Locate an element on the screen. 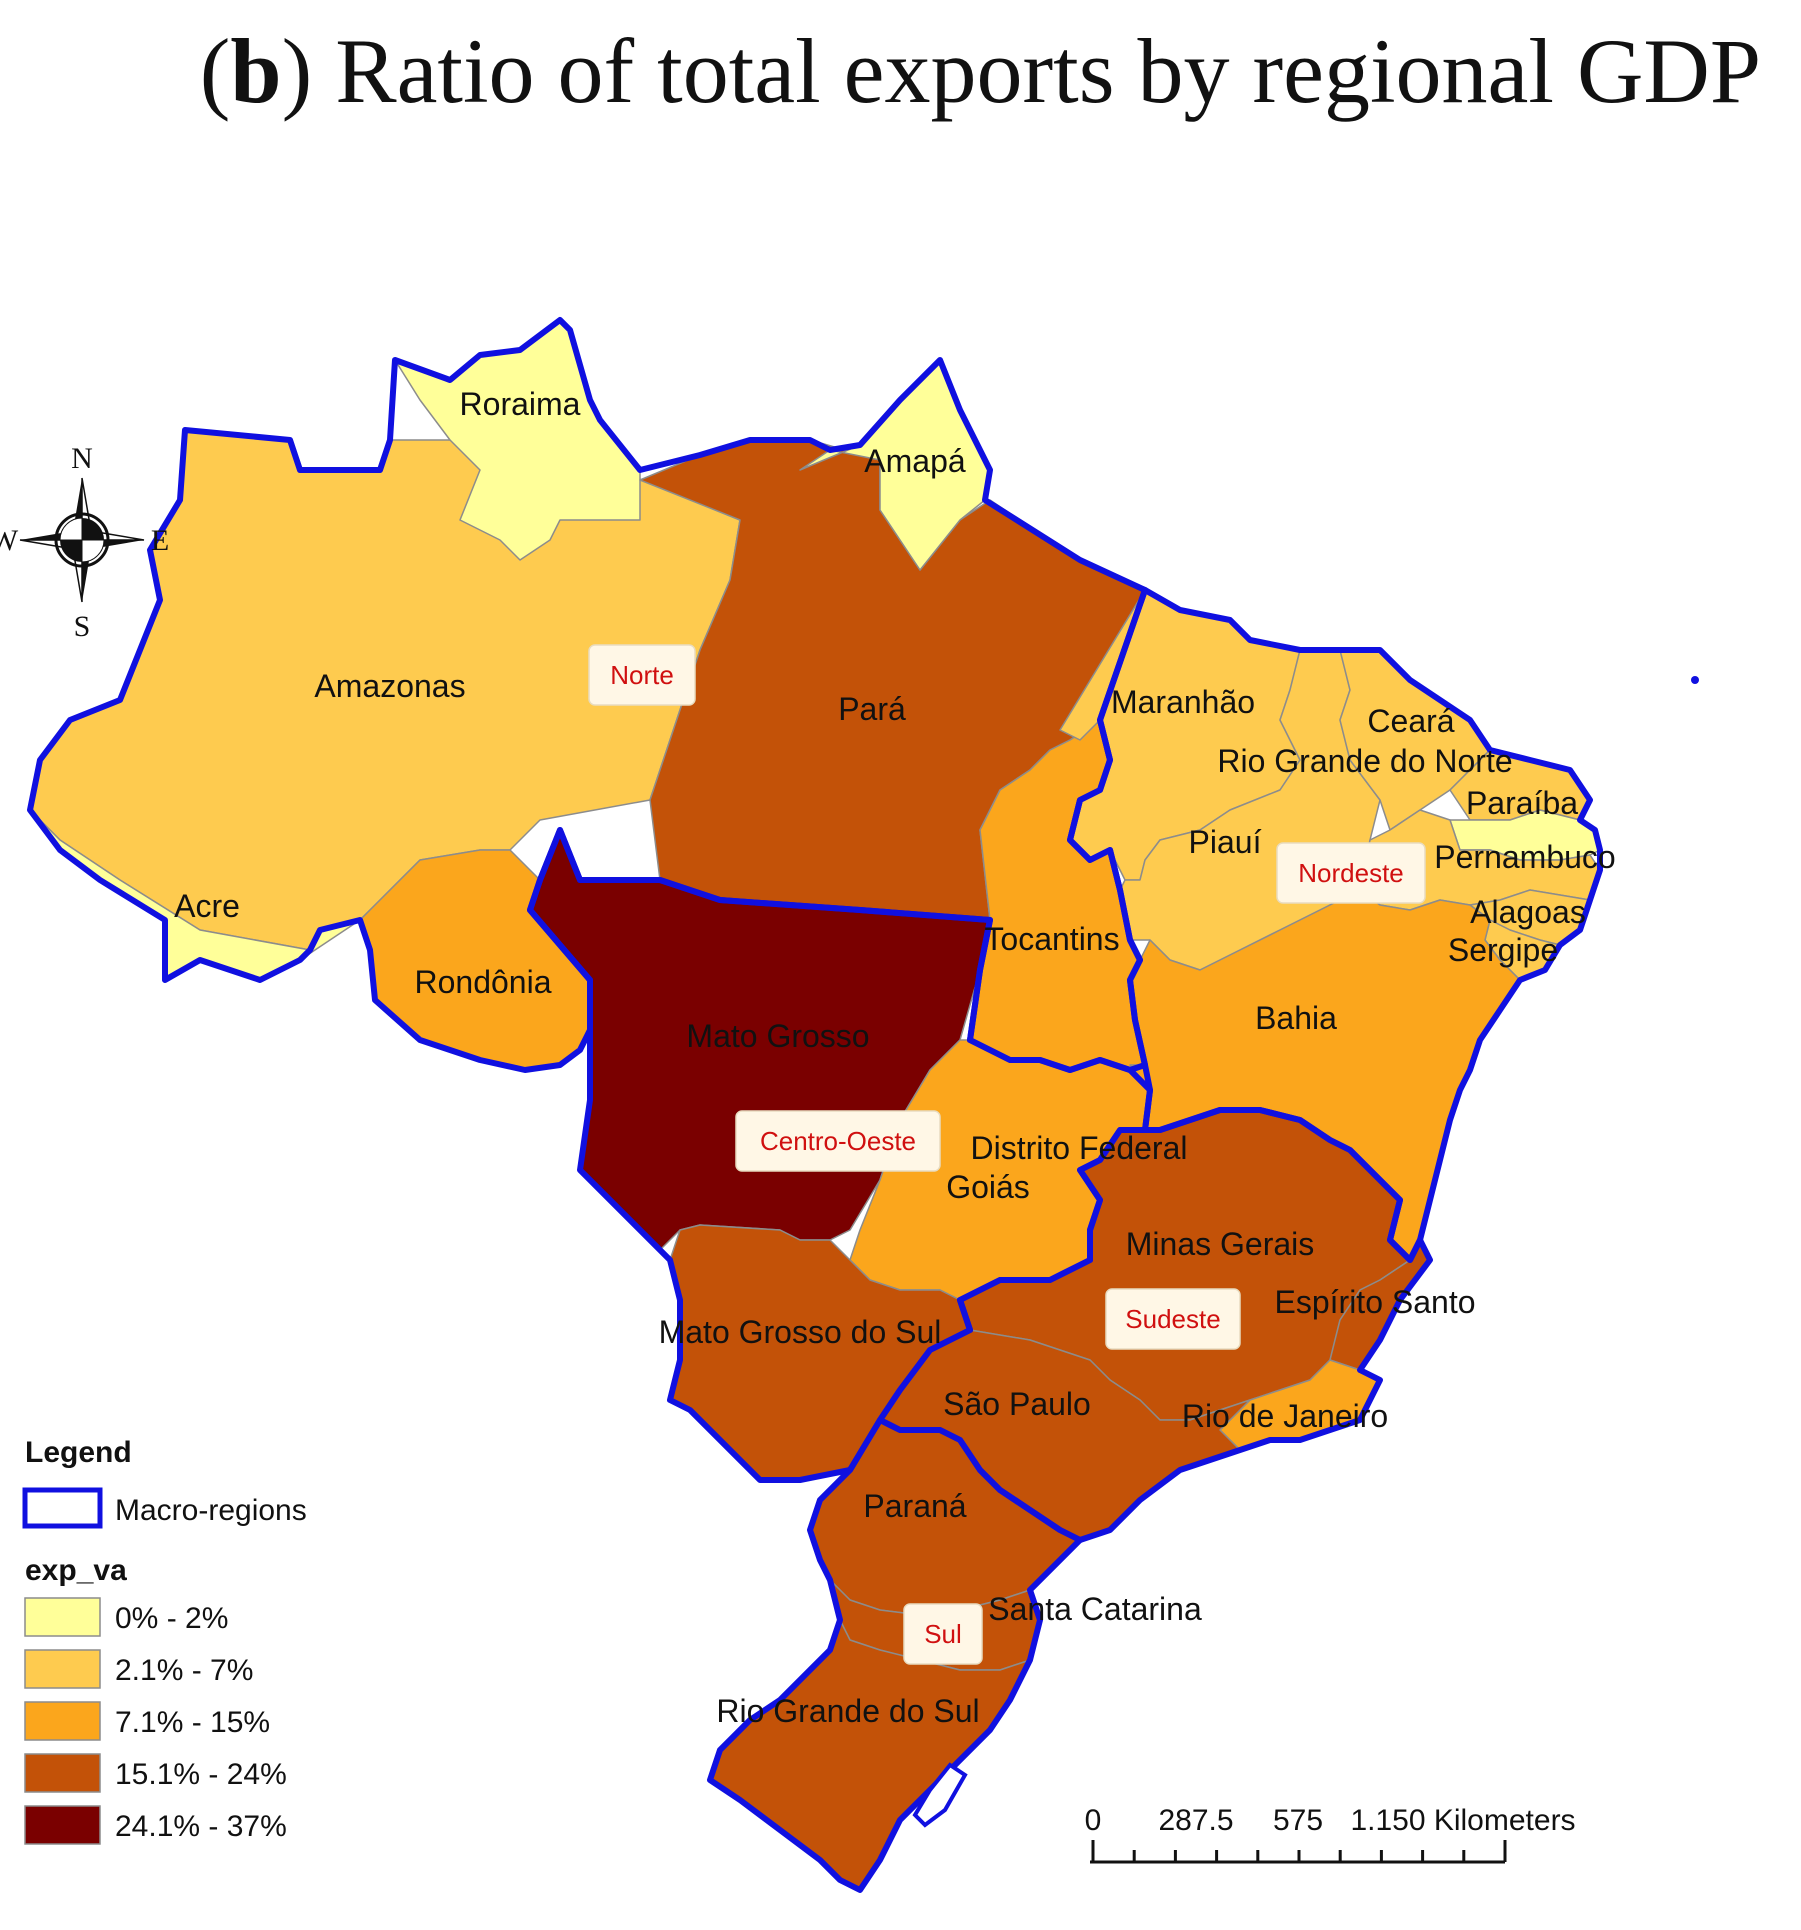 The image size is (1801, 1930). state-label-sao-paulo: São Paulo is located at coordinates (1017, 1404).